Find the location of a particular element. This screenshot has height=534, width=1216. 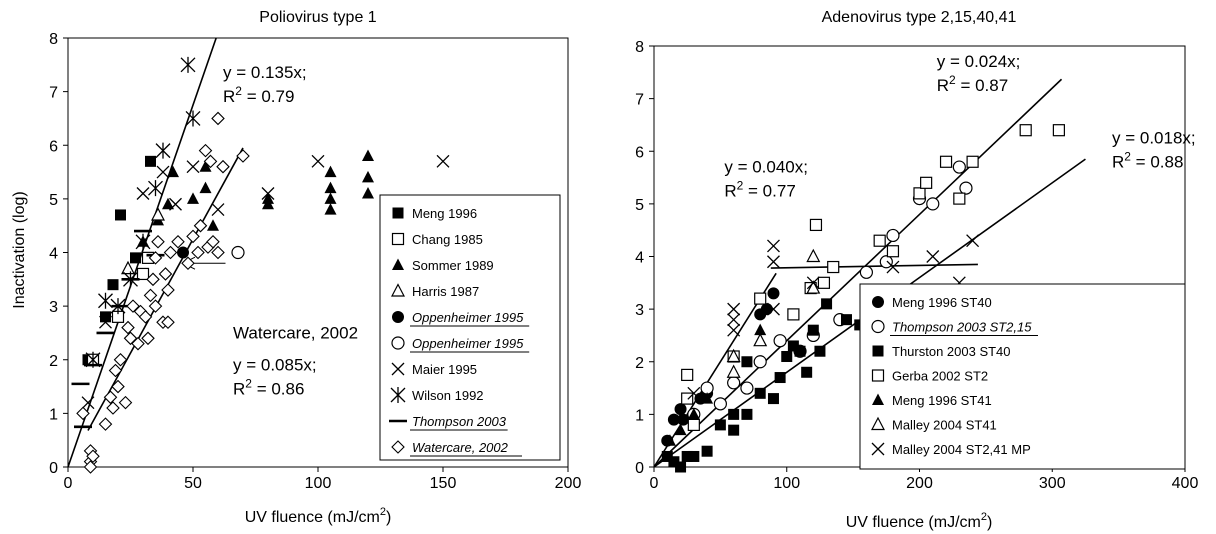

legend-item: Oppenheimer 1995 is located at coordinates (461, 318).